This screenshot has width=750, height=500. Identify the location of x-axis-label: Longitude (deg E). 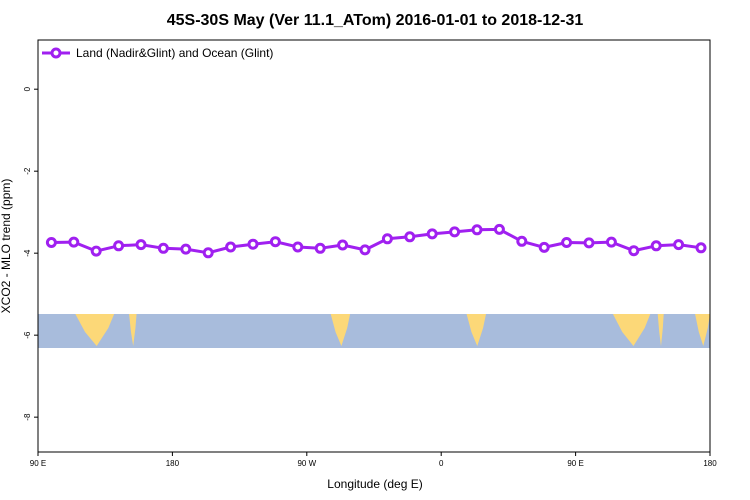
(374, 484).